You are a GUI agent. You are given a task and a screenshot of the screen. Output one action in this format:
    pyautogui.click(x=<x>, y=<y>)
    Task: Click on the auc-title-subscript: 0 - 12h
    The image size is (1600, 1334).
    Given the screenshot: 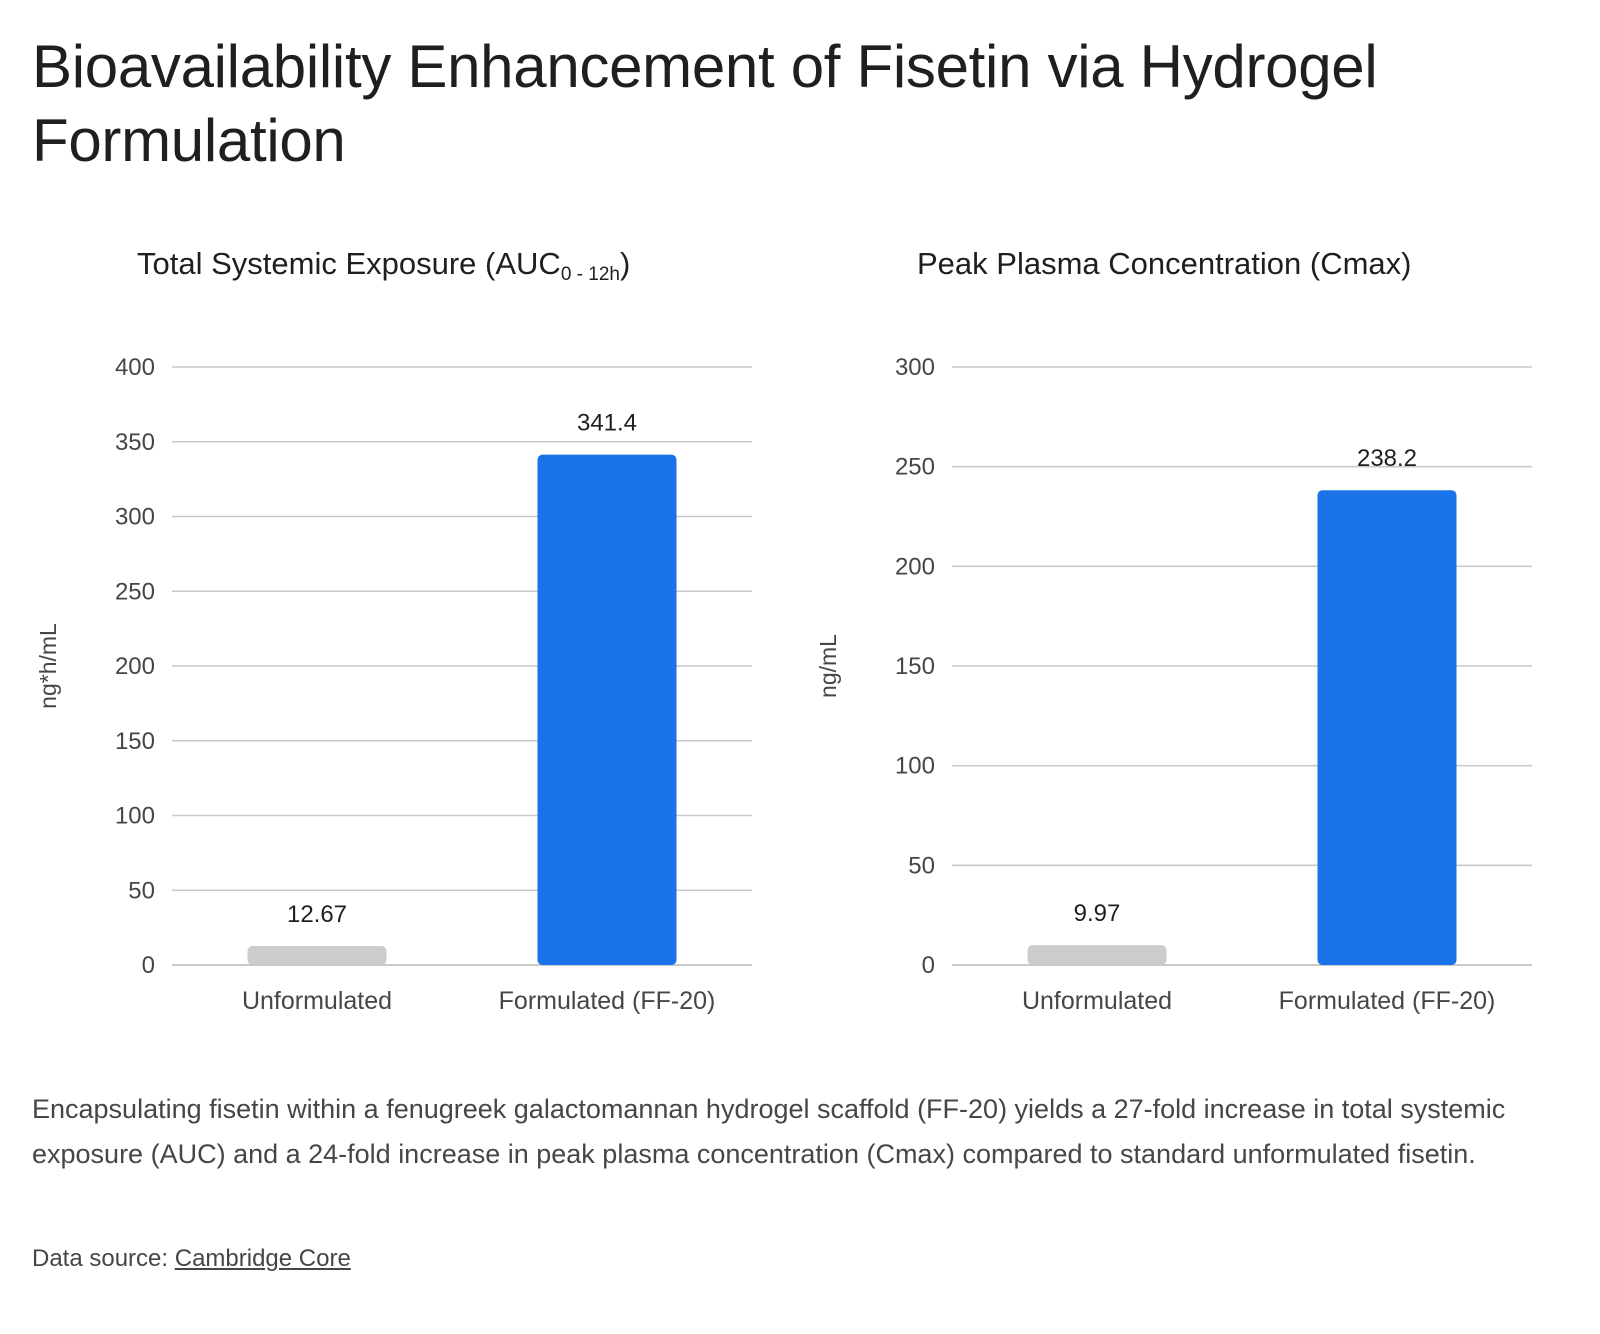 What is the action you would take?
    pyautogui.click(x=590, y=274)
    